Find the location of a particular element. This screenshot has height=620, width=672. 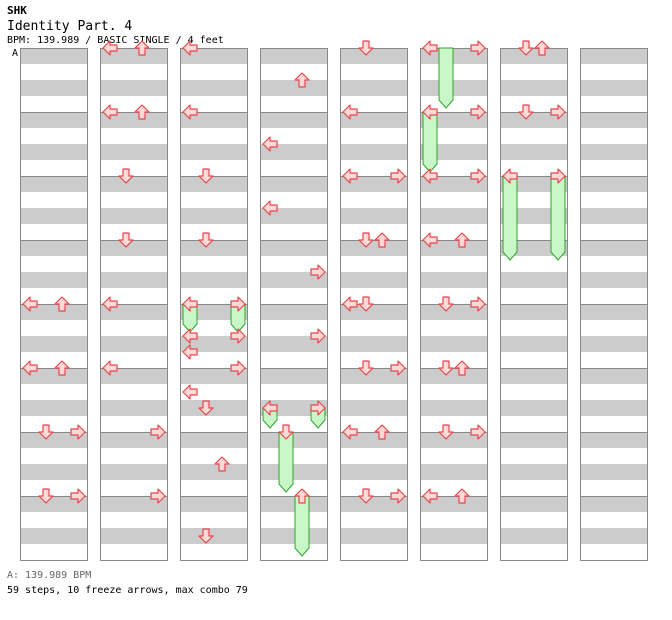

song-title: Identity Part. 4 is located at coordinates (70, 26).